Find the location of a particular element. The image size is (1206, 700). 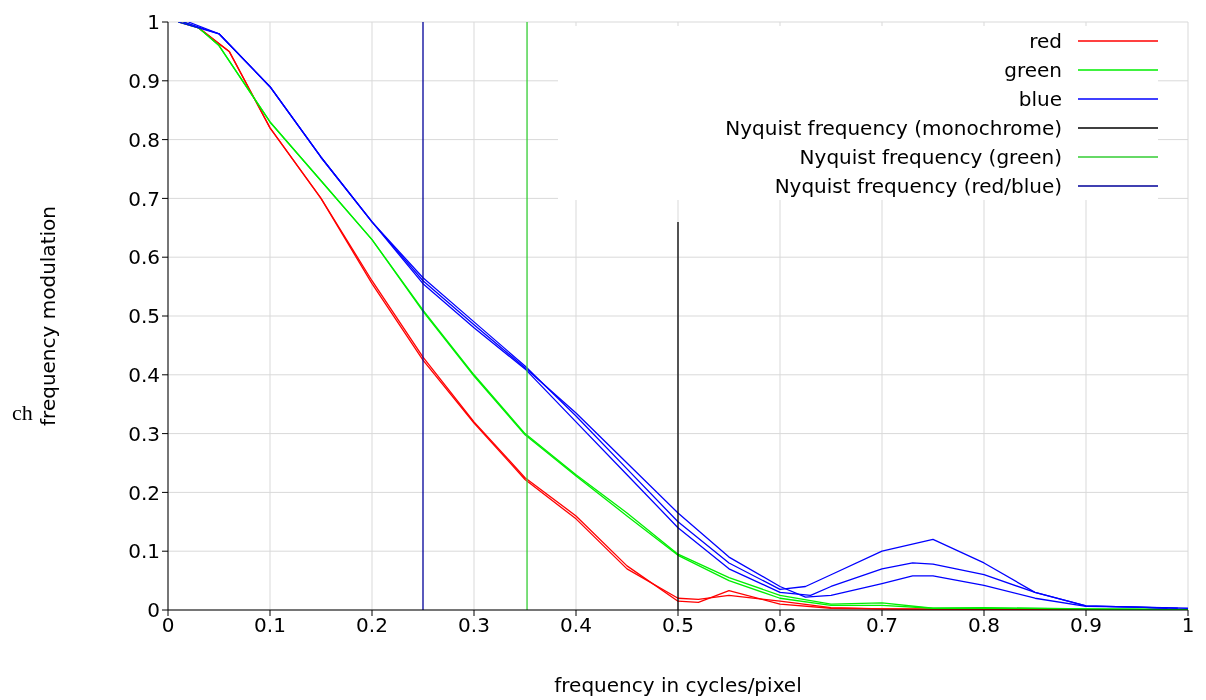

x-tick-label: 1 is located at coordinates (1188, 625).